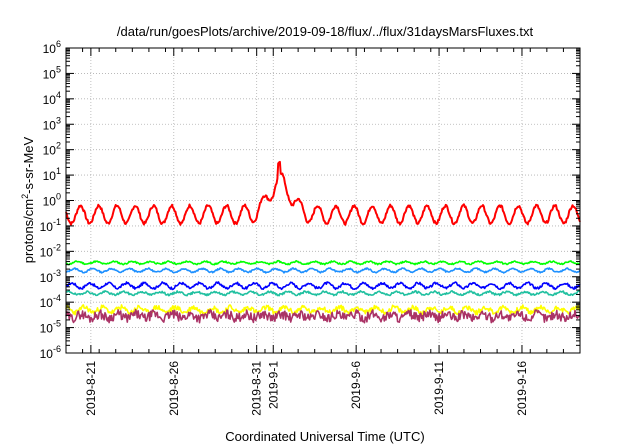 The height and width of the screenshot is (448, 640). Describe the element at coordinates (57, 298) in the screenshot. I see `y-tick-label-exponent: -4` at that location.